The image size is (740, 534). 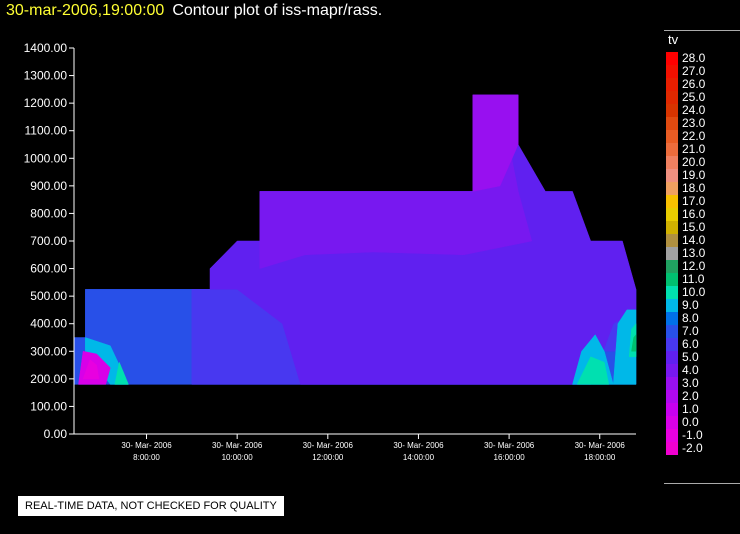 I want to click on legend-divider-top, so click(x=702, y=30).